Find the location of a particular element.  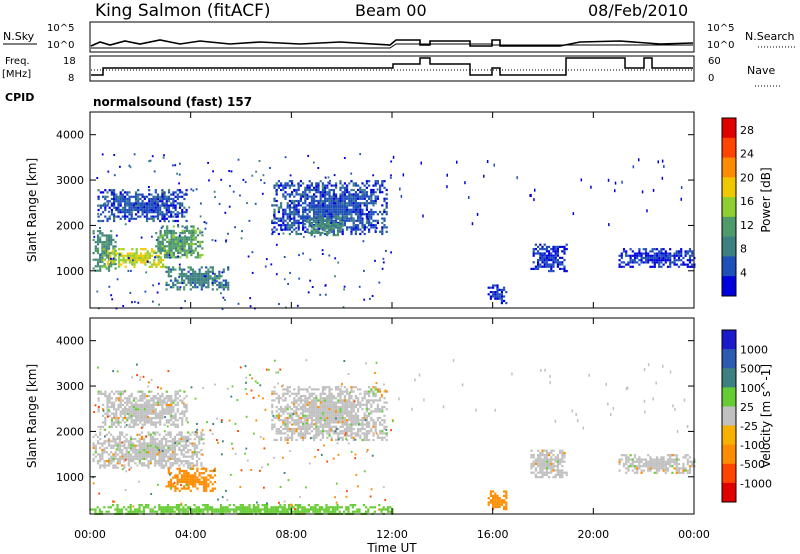

y-tick-label: 4000 is located at coordinates (70, 135).